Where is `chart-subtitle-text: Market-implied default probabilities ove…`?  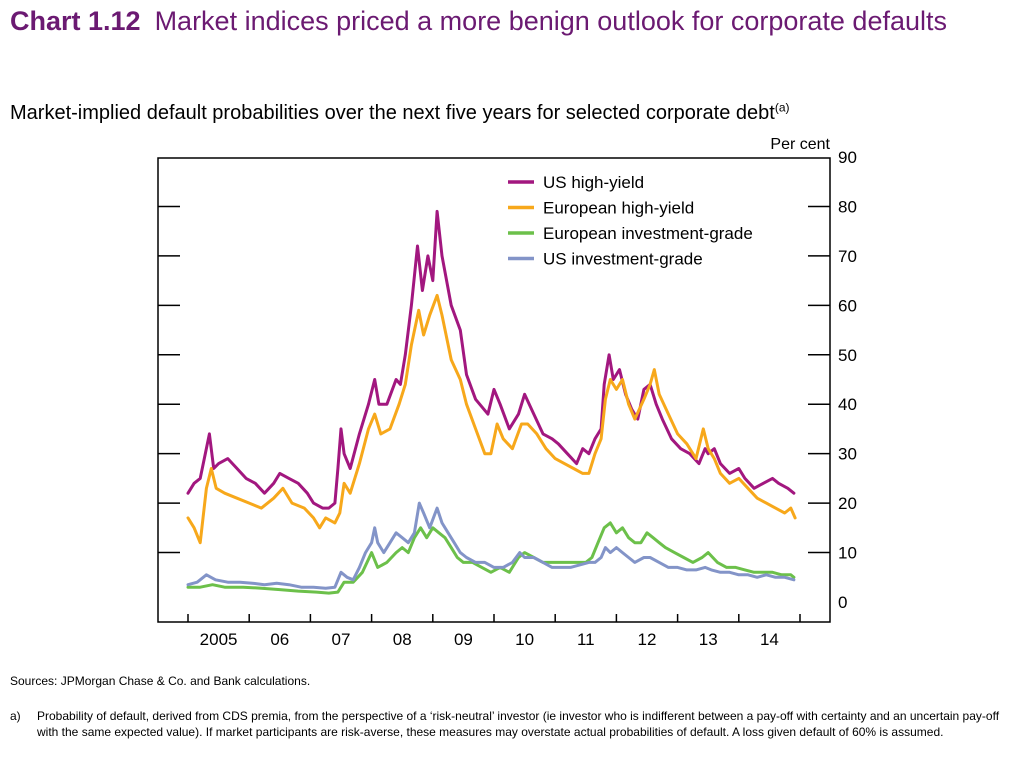 chart-subtitle-text: Market-implied default probabilities ove… is located at coordinates (392, 113).